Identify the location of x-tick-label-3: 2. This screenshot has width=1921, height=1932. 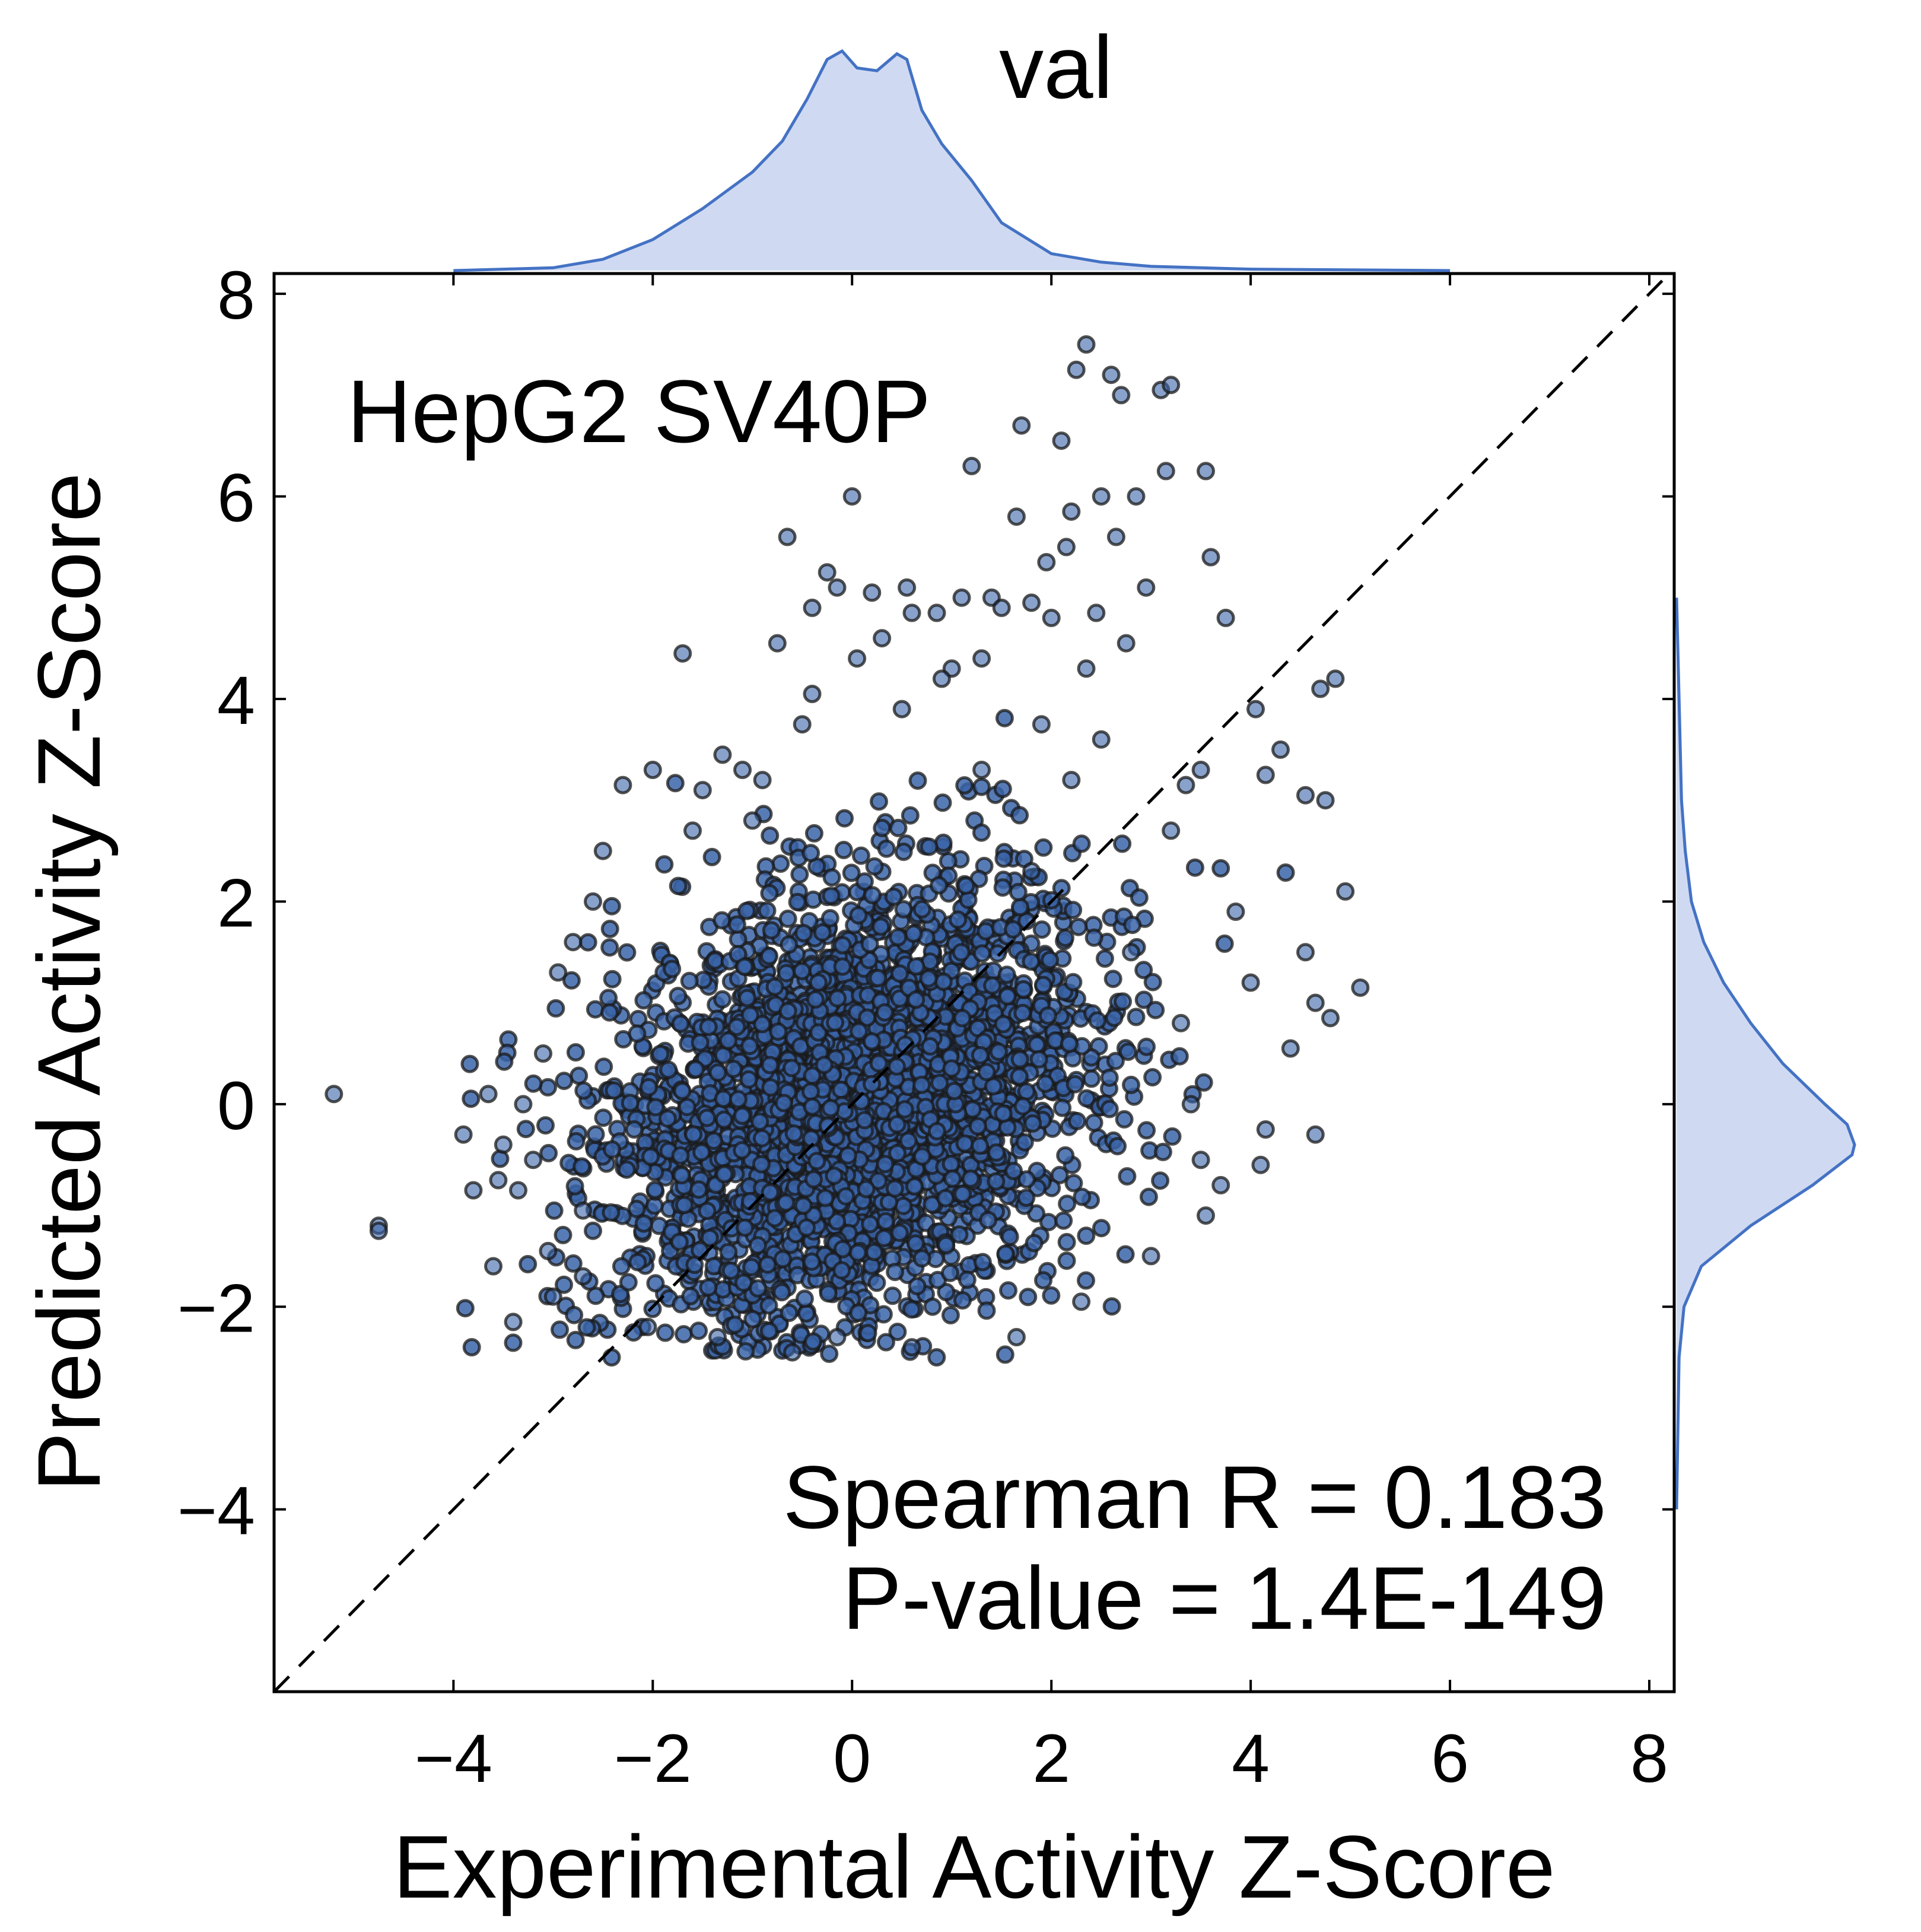
(1051, 1759).